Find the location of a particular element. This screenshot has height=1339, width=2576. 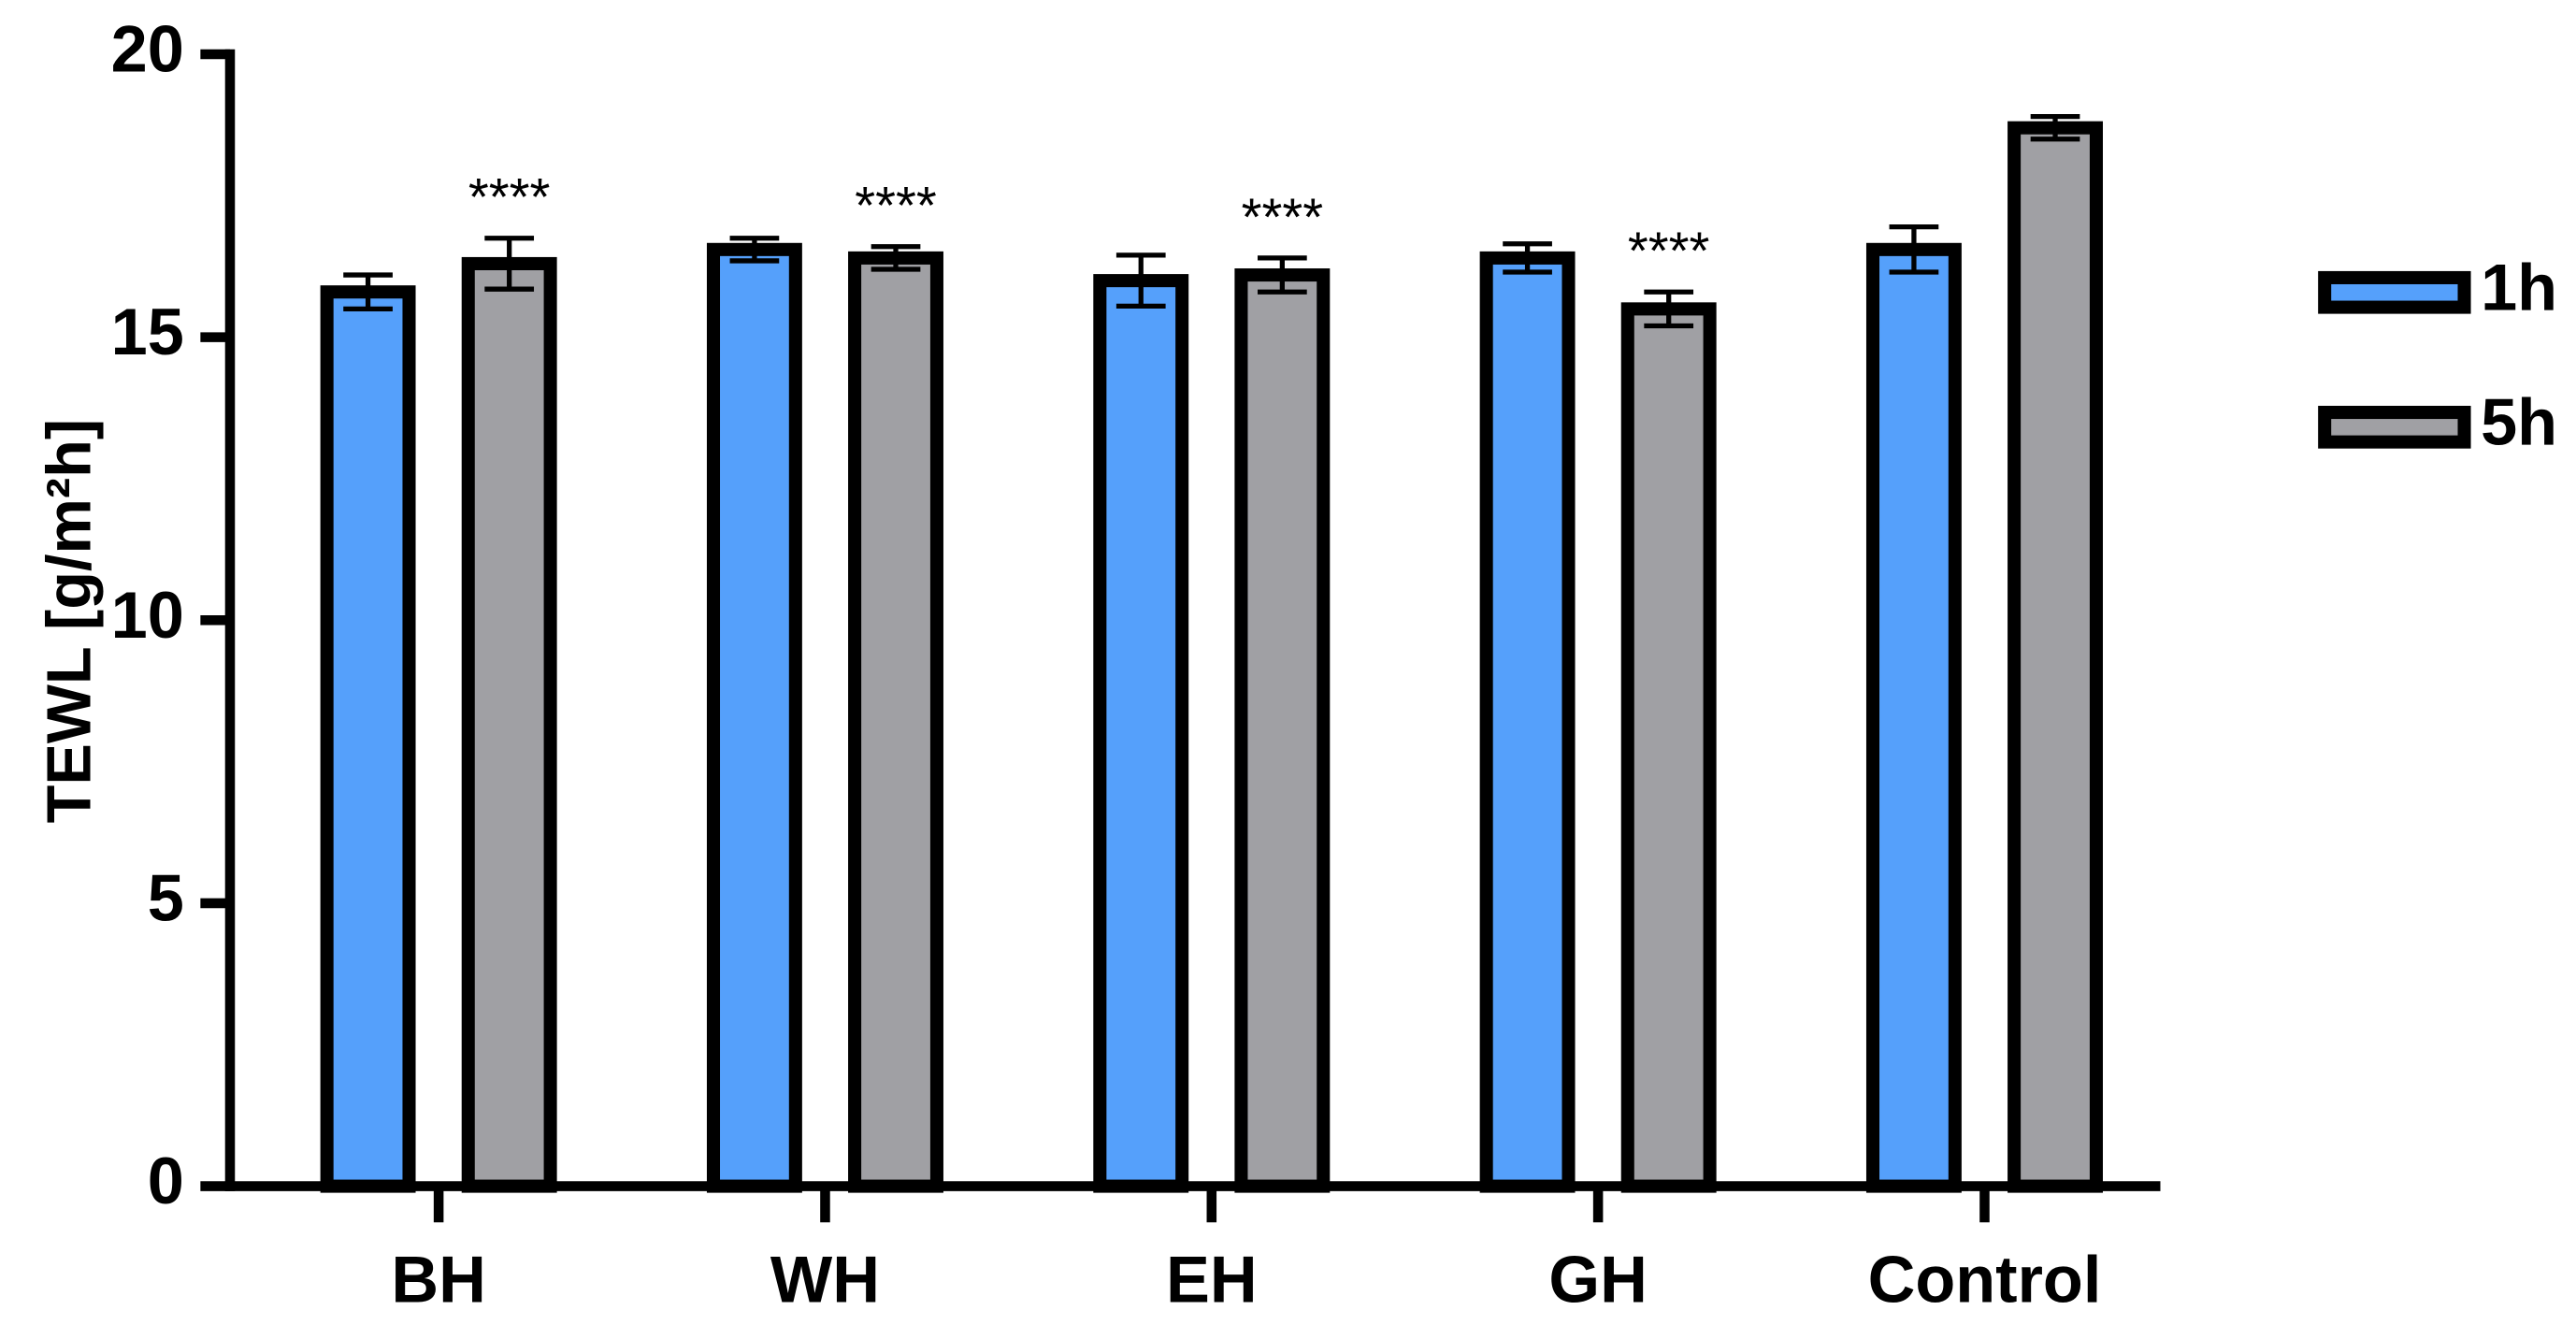

y-tick-label: 10 is located at coordinates (147, 615).